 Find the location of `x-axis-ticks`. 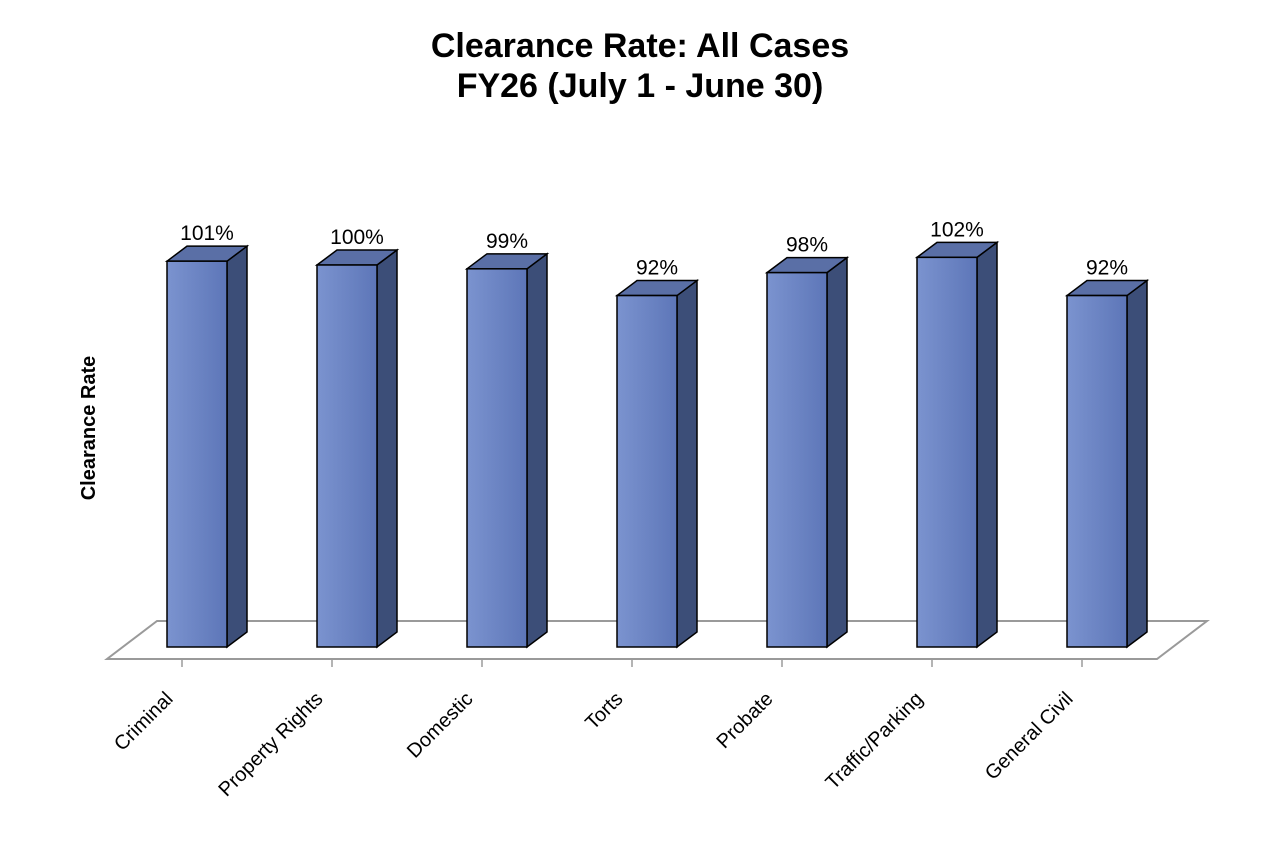

x-axis-ticks is located at coordinates (632, 663).